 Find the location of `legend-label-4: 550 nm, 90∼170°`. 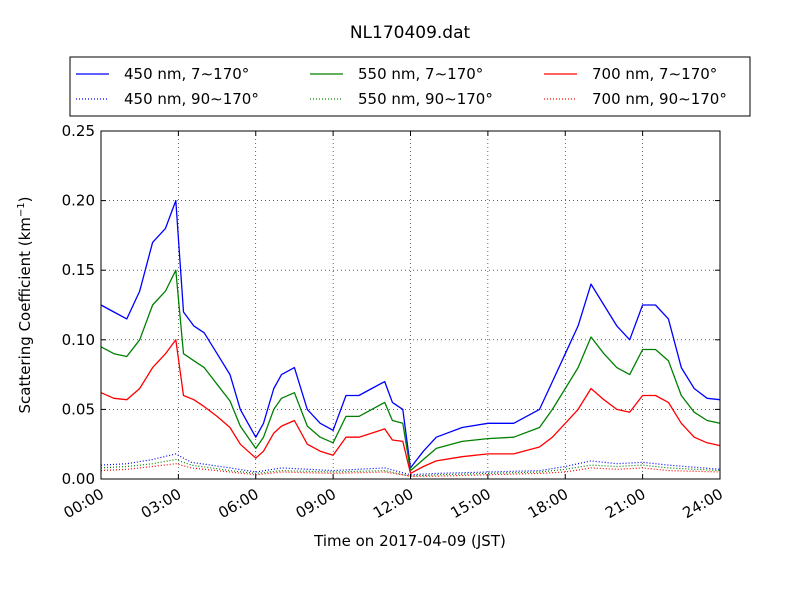

legend-label-4: 550 nm, 90∼170° is located at coordinates (425, 99).